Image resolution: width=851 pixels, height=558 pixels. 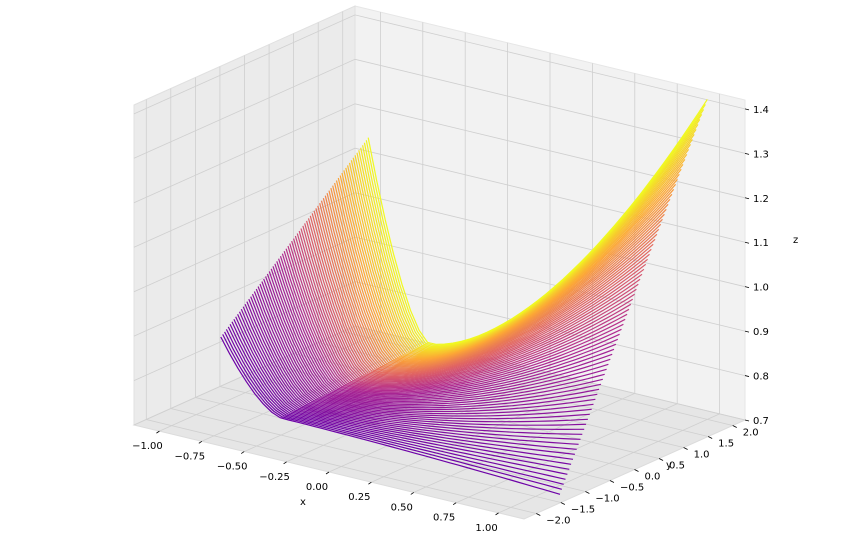 What do you see at coordinates (761, 332) in the screenshot?
I see `z-tick-label: 0.9` at bounding box center [761, 332].